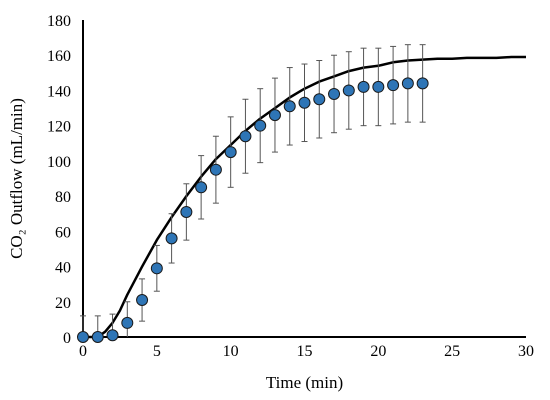 The image size is (550, 400). I want to click on y-axis-title: CO₂ Outflow (mL/min), so click(16, 178).